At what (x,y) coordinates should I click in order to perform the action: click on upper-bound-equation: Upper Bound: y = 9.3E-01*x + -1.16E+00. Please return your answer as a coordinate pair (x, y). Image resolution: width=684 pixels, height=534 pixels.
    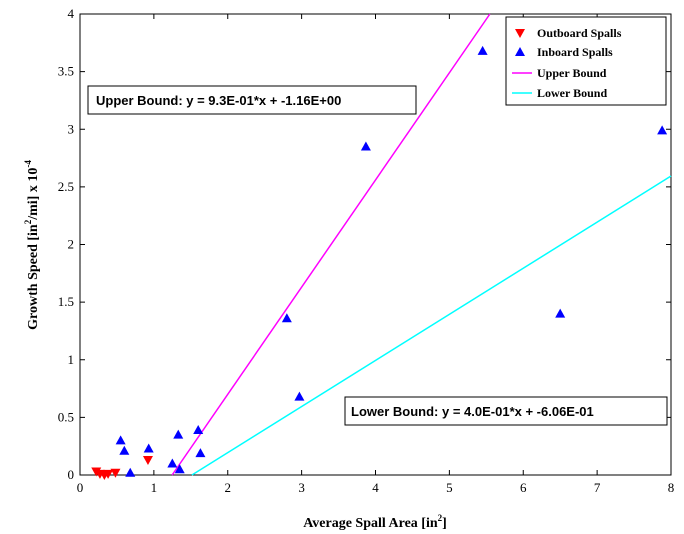
    Looking at the image, I should click on (218, 100).